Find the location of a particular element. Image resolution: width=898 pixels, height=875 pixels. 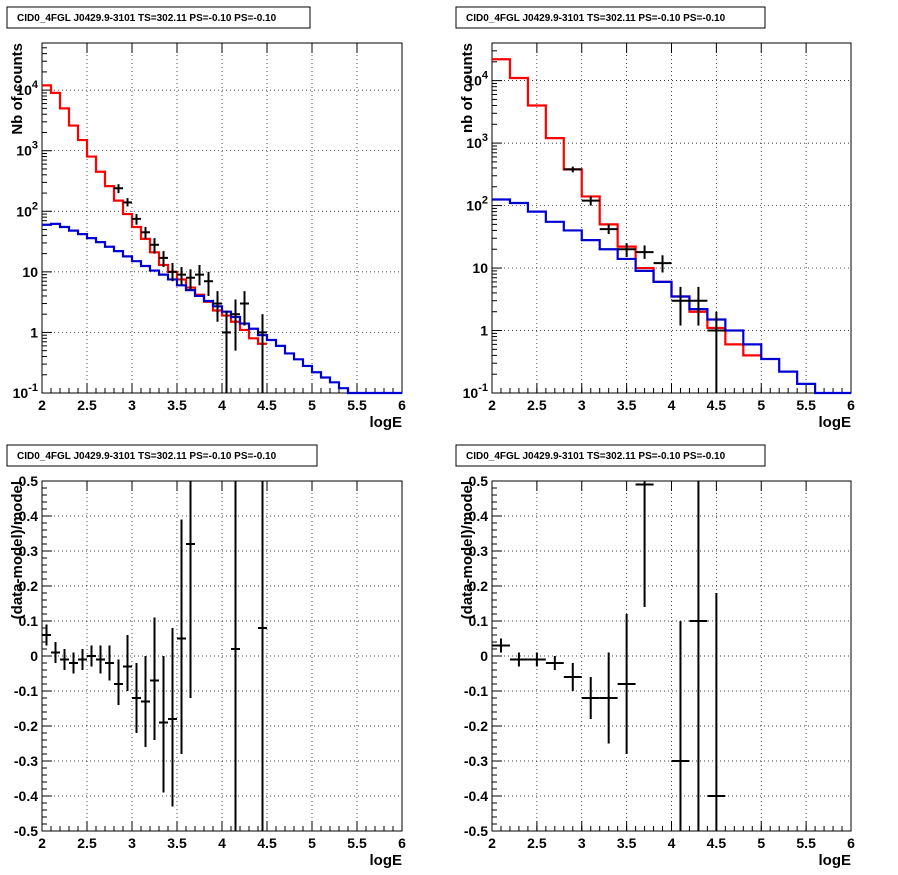

y-axis-label: nb of counts is located at coordinates (467, 88).